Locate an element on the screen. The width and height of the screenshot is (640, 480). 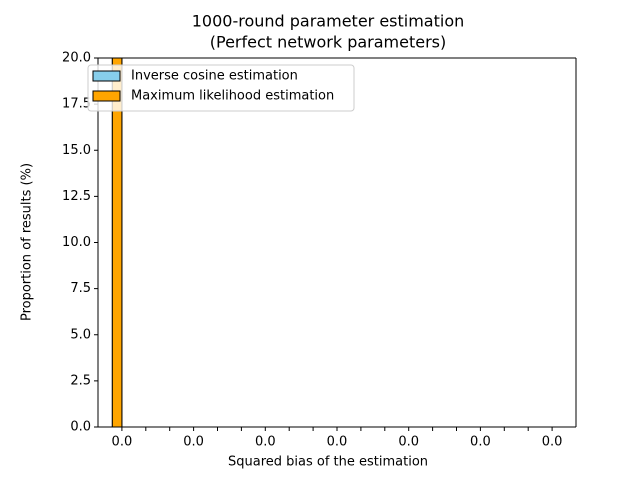
legend-label: Inverse cosine estimation is located at coordinates (214, 76).